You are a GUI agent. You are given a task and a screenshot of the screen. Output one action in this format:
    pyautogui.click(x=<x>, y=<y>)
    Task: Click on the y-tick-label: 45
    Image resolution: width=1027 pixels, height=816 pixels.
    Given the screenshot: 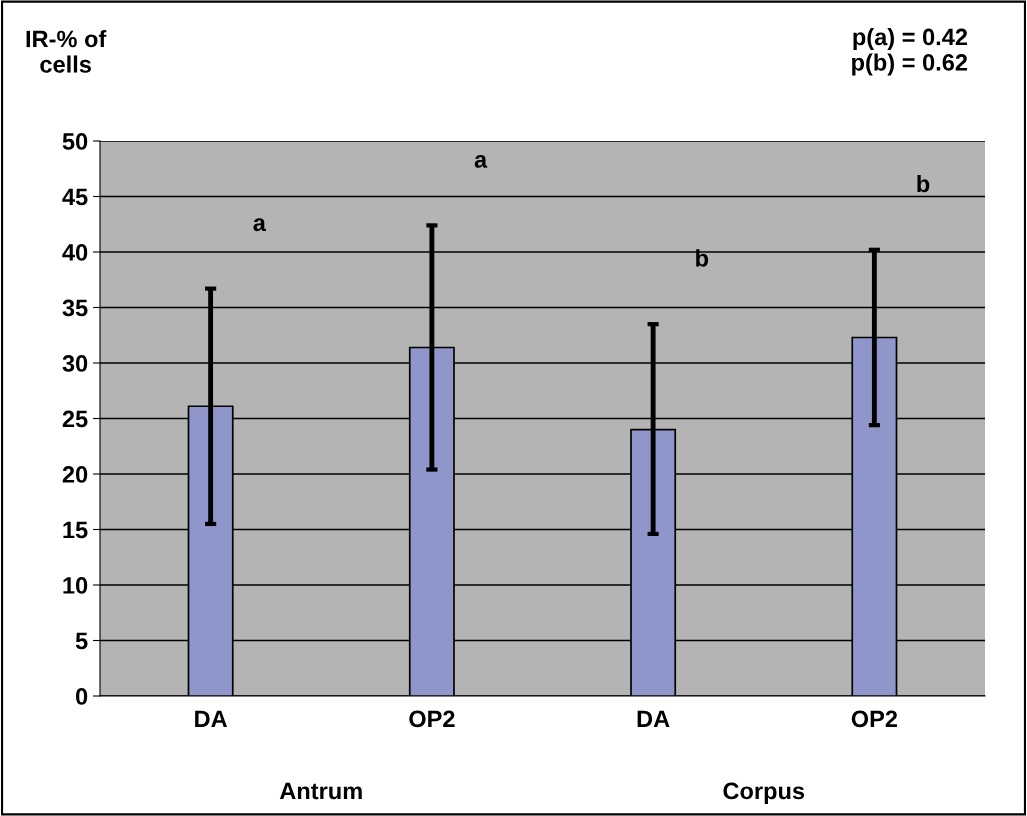 What is the action you would take?
    pyautogui.click(x=75, y=197)
    